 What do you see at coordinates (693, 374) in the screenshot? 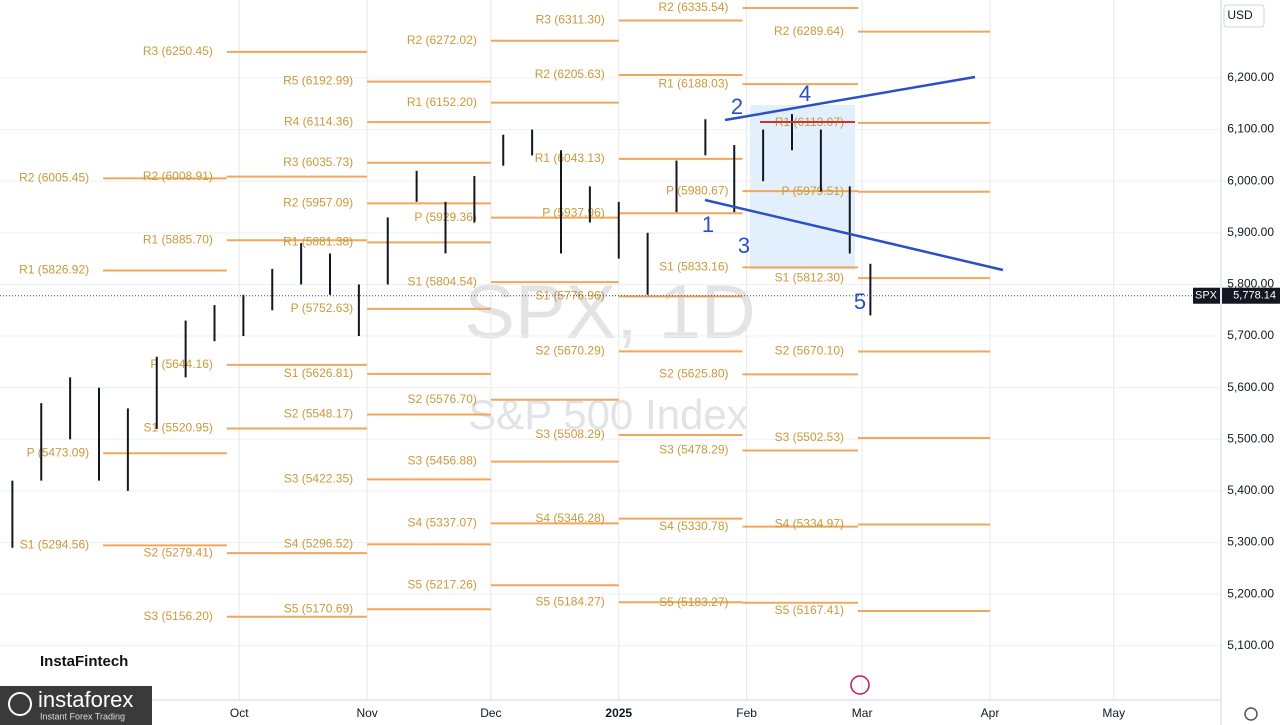
I see `pivot-label: S2 (5625.80)` at bounding box center [693, 374].